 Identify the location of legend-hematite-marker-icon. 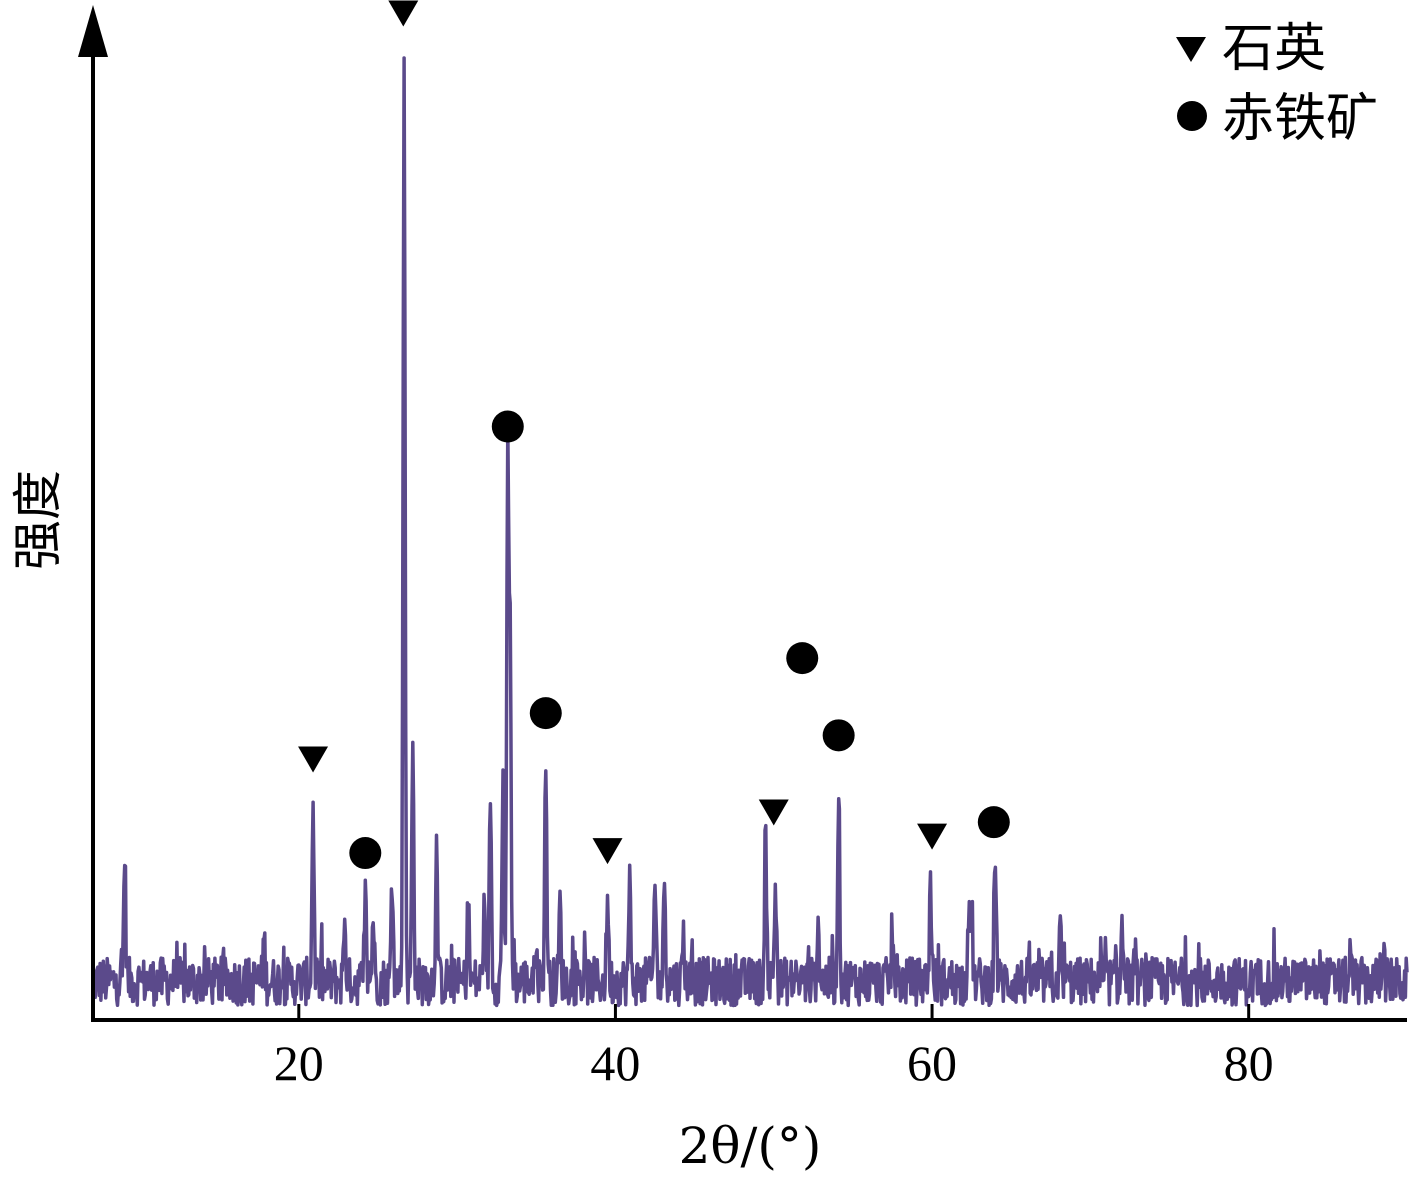
(1192, 116).